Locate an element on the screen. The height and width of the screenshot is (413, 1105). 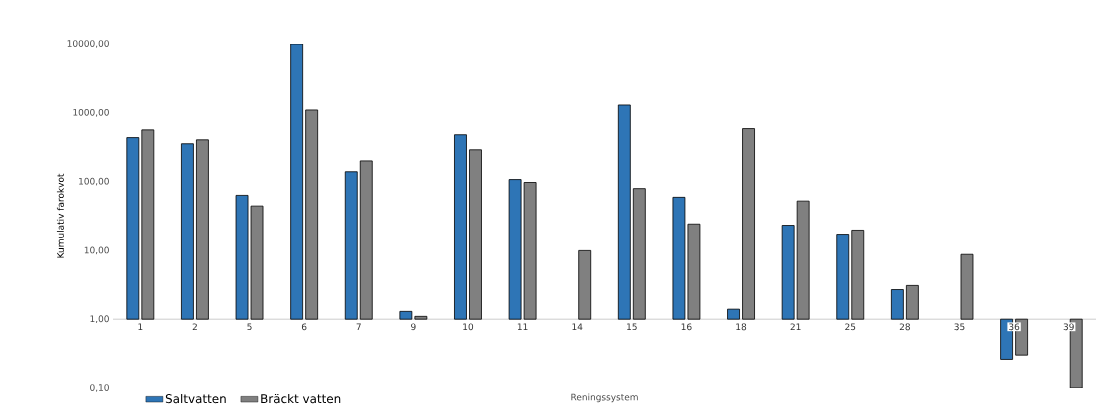
y-axis-title: Kumulativ farokvot is located at coordinates (60, 215).